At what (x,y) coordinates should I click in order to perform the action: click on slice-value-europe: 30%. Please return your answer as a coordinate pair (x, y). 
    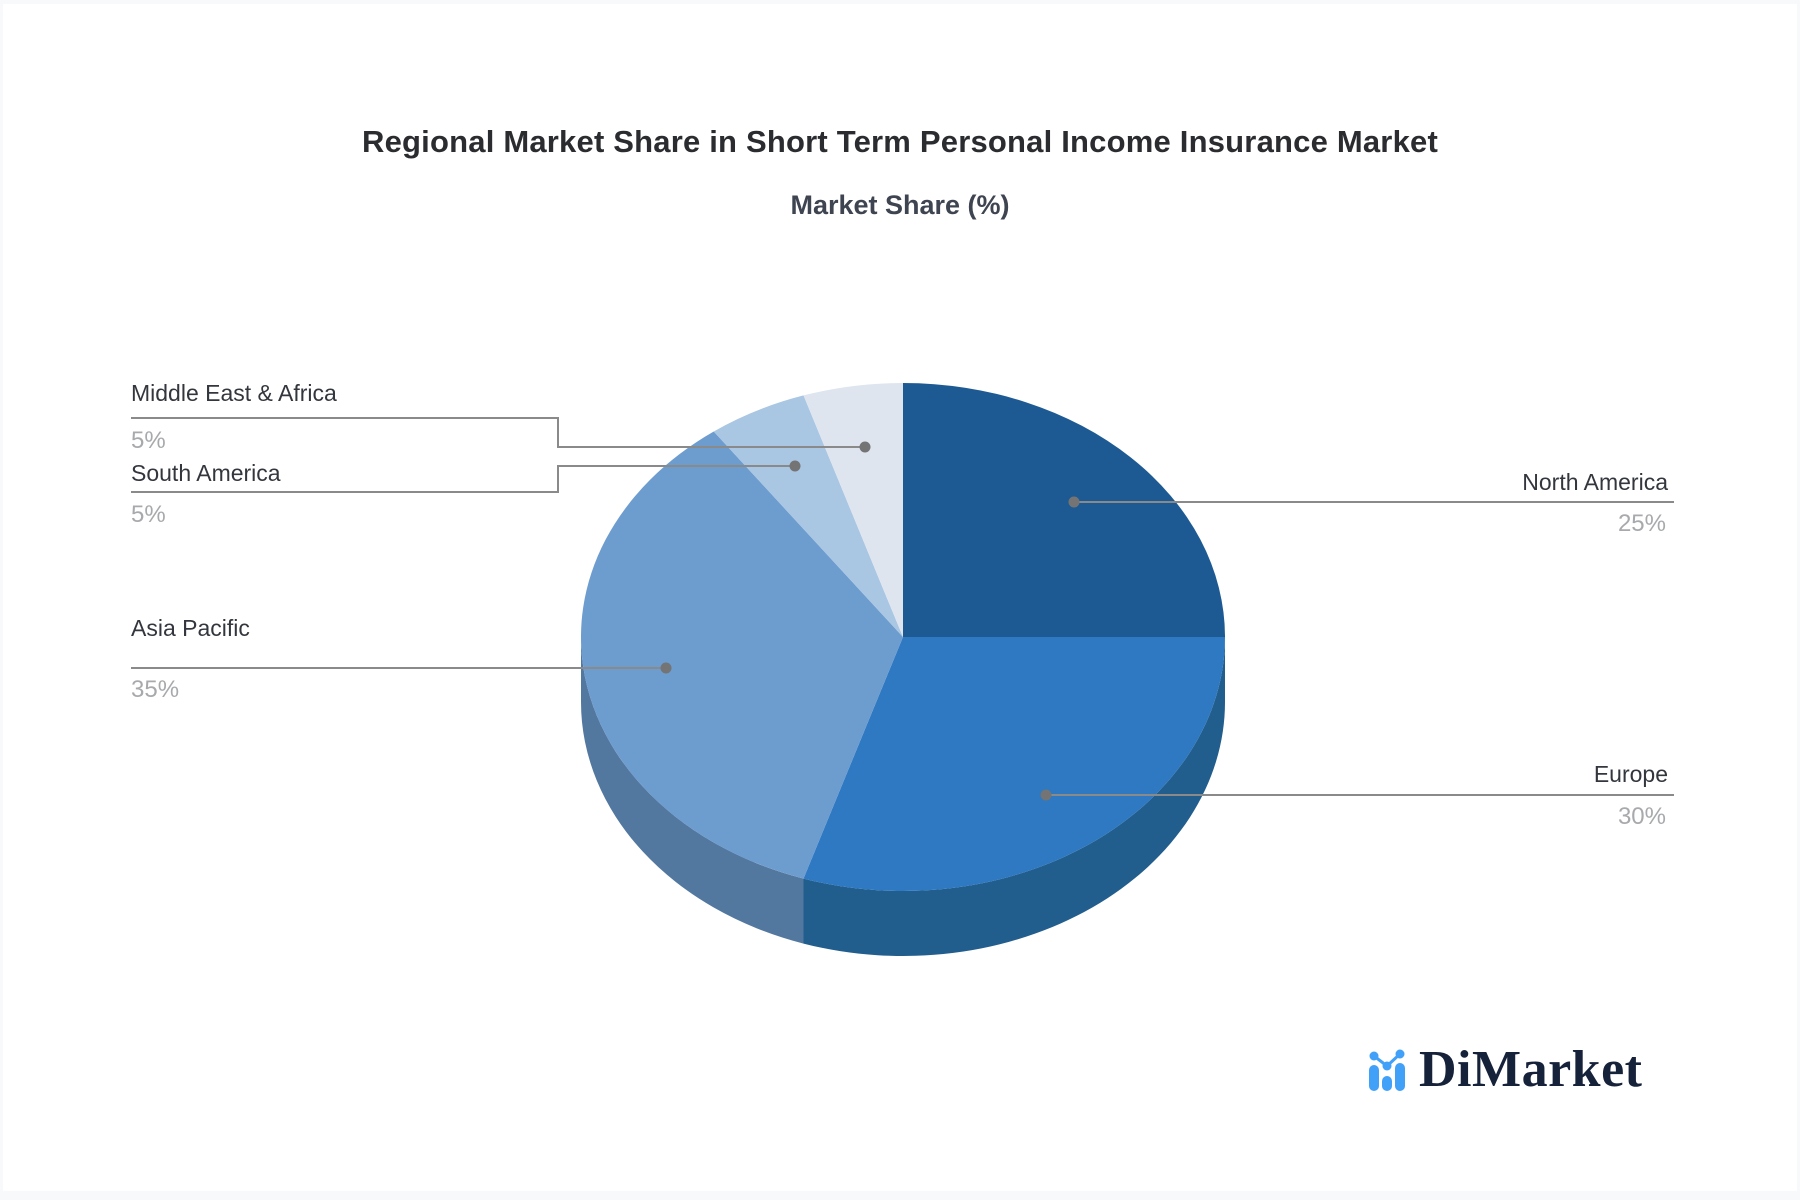
    Looking at the image, I should click on (1641, 816).